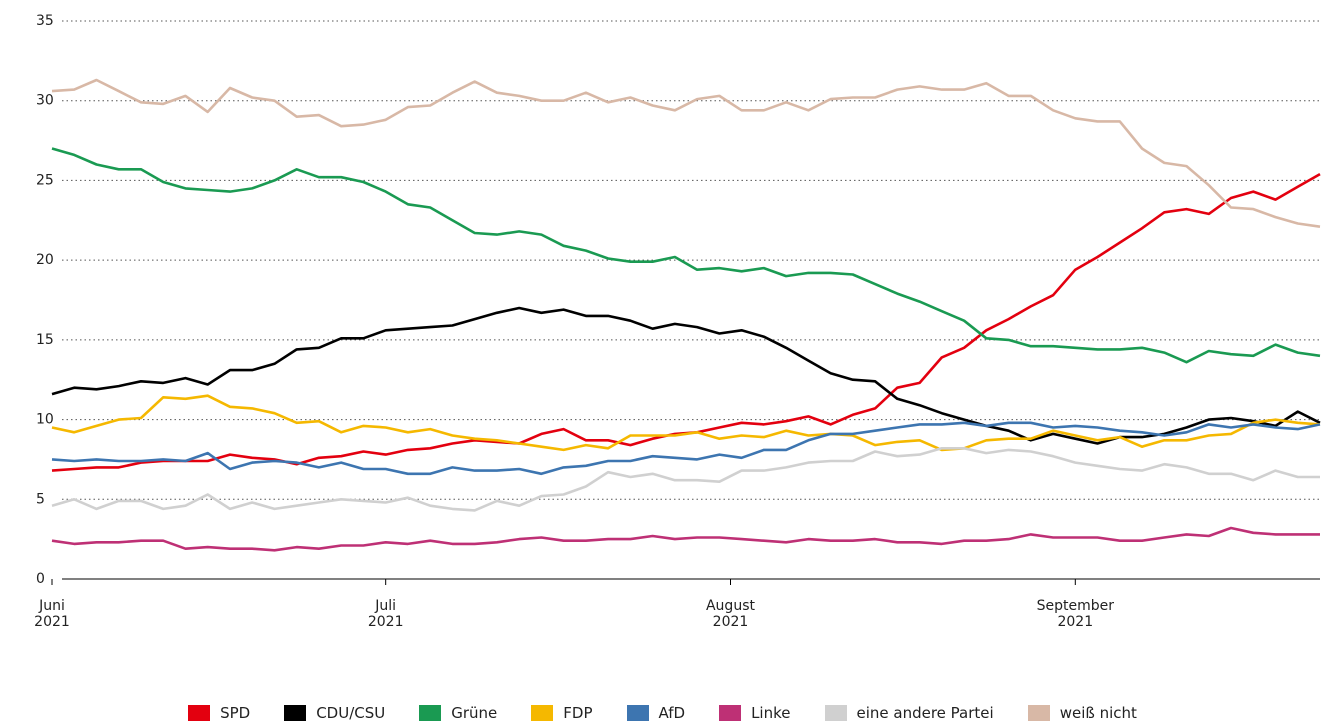 This screenshot has width=1325, height=722. Describe the element at coordinates (1098, 713) in the screenshot. I see `legend-label: weiß nicht` at that location.